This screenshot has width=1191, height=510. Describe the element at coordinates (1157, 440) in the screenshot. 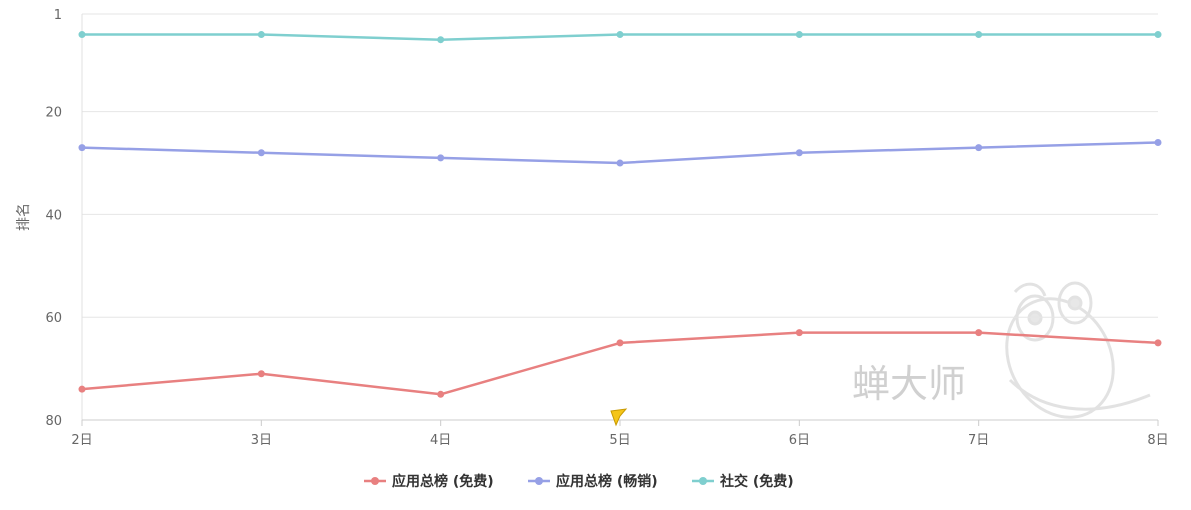

I see `x-tick-label: 8日` at that location.